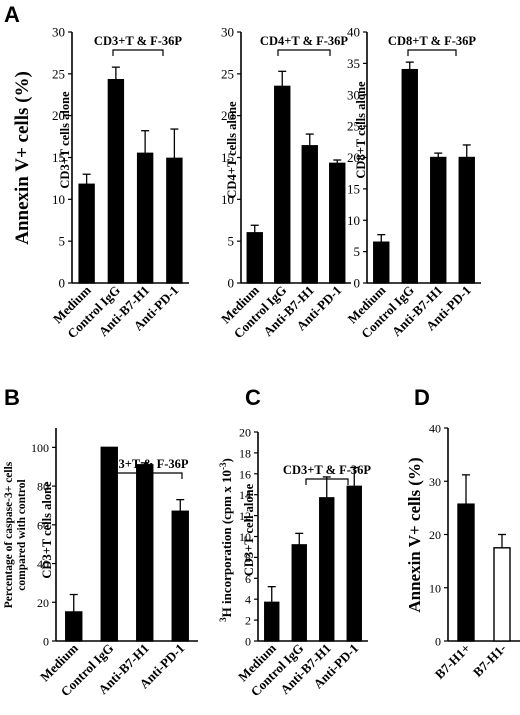 The width and height of the screenshot is (520, 715). I want to click on inner-vertical-label: CD8+T cells alone, so click(361, 130).